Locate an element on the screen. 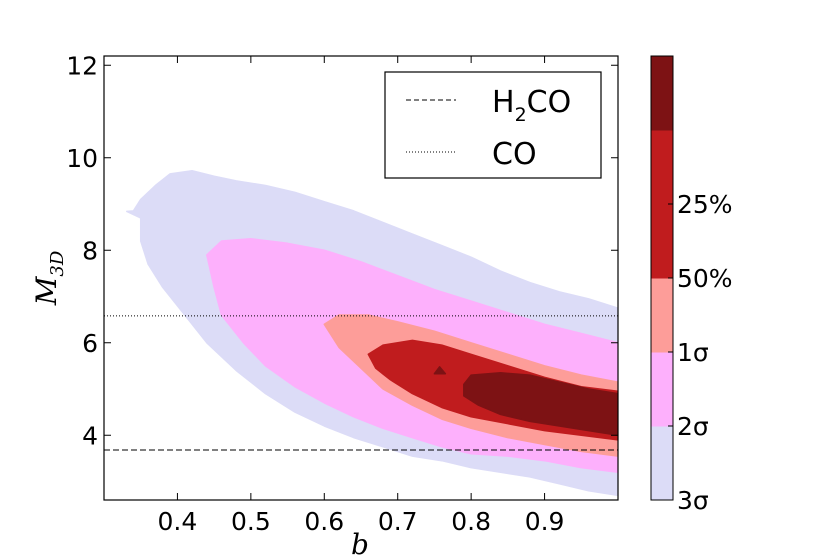  legend-co-label: CO is located at coordinates (514, 154).